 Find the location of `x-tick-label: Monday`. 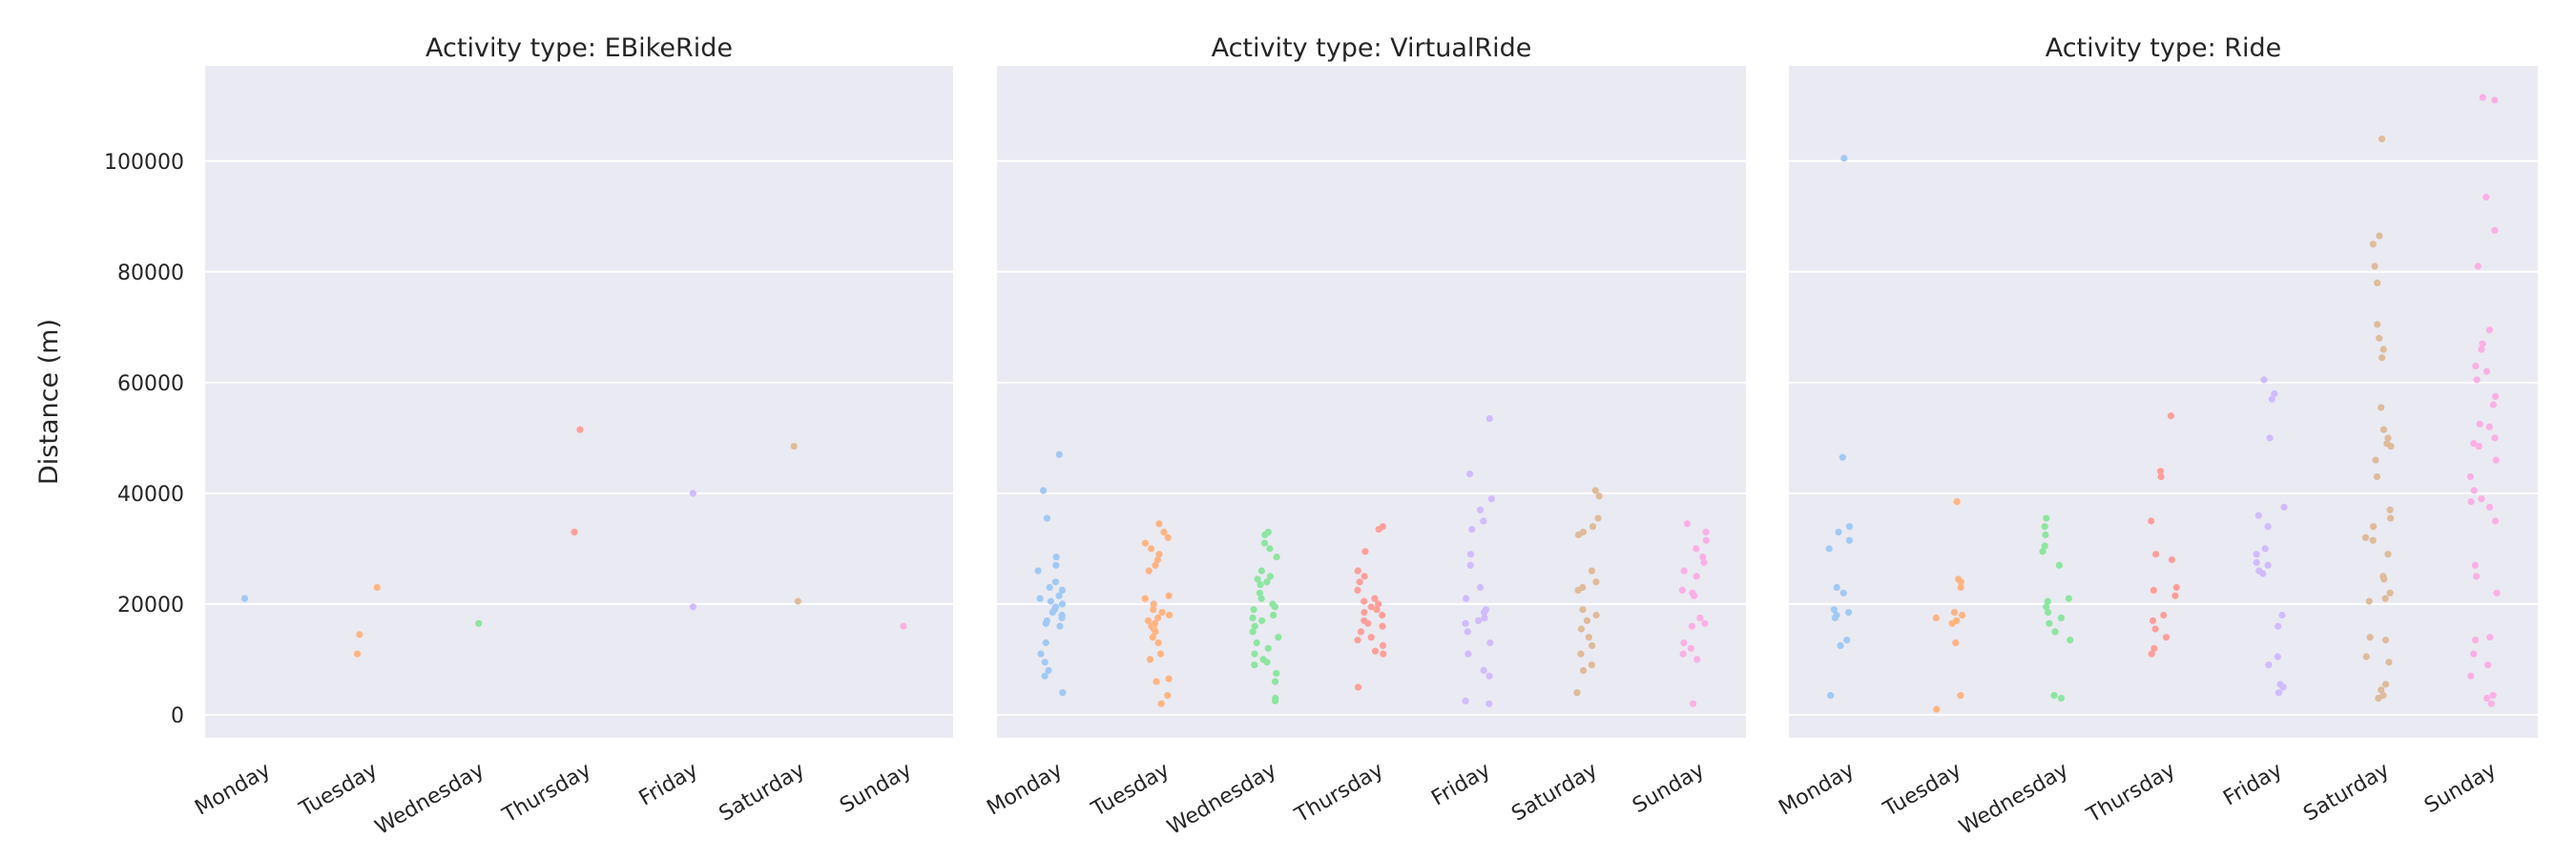

x-tick-label: Monday is located at coordinates (233, 790).